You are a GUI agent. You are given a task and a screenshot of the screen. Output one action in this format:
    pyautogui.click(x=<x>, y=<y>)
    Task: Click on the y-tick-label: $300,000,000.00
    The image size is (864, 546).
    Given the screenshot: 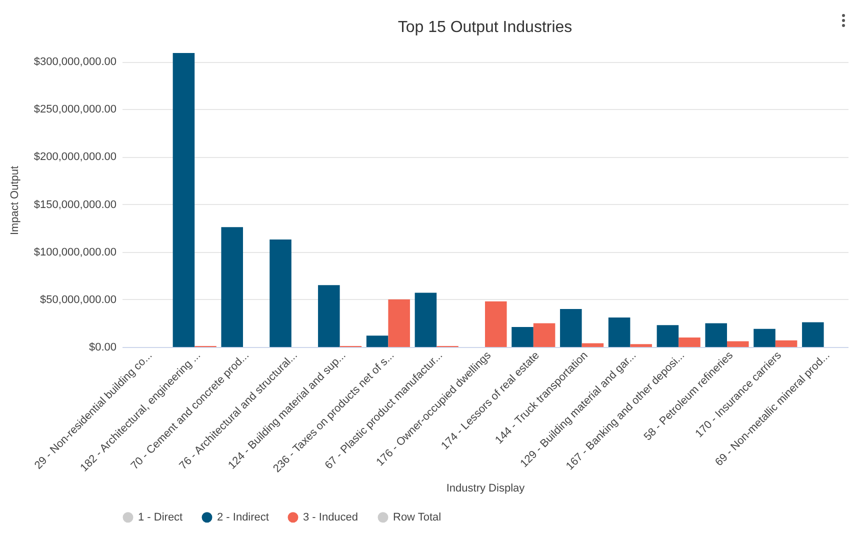 What is the action you would take?
    pyautogui.click(x=75, y=62)
    